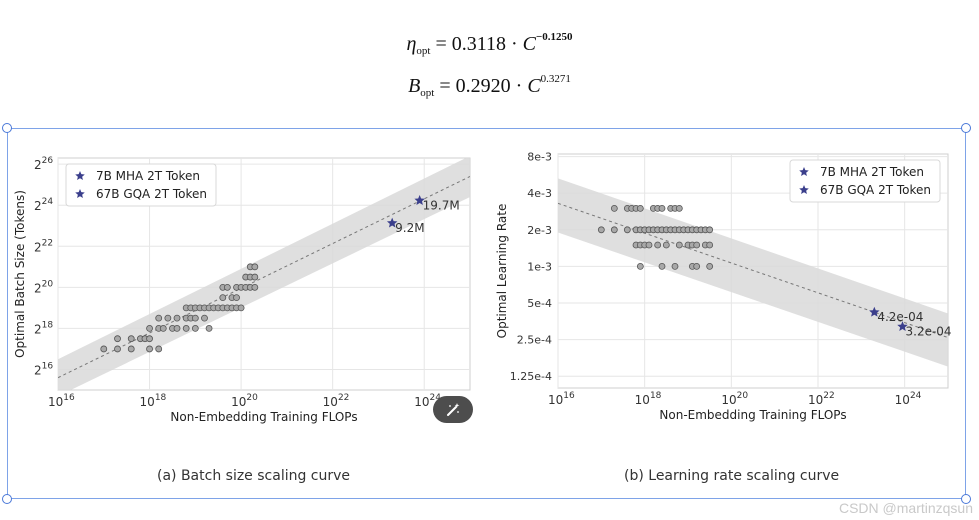 The image size is (979, 520). I want to click on eta-symbol: η, so click(411, 44).